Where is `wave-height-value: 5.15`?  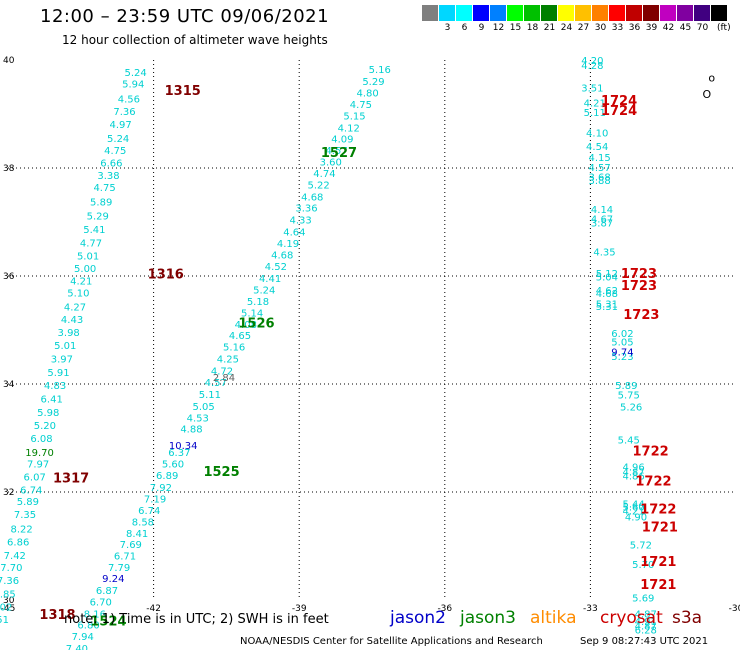
wave-height-value: 5.15 is located at coordinates (354, 116).